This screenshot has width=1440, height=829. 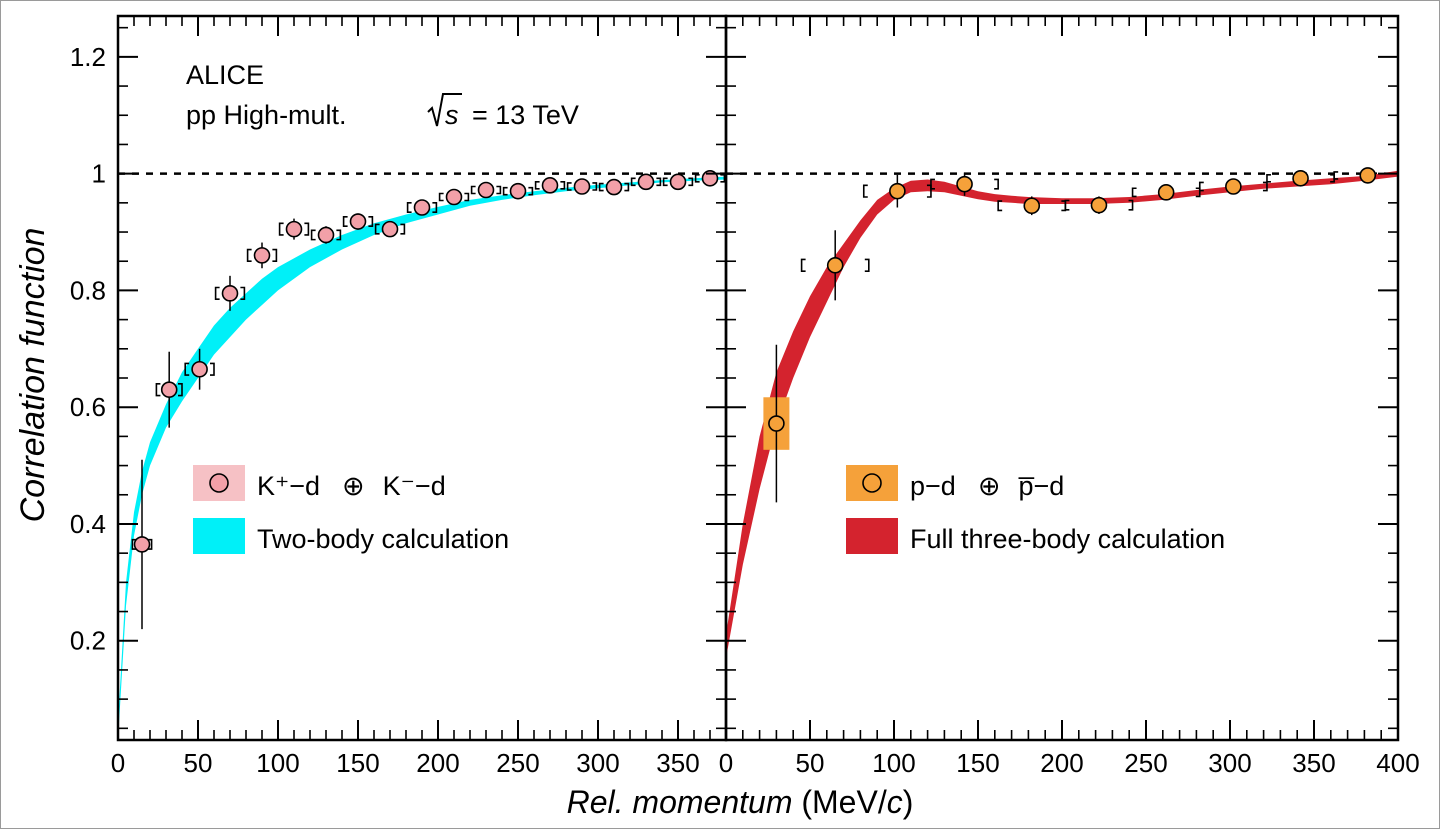 What do you see at coordinates (908, 802) in the screenshot?
I see `x-axis-label-unit-post: )` at bounding box center [908, 802].